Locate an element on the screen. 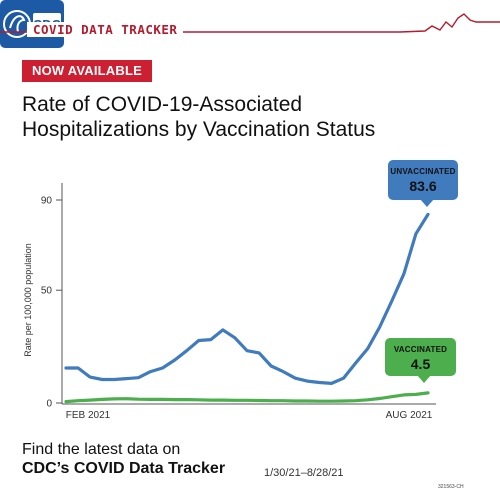  unvaccinated-callout-value: 83.6 is located at coordinates (423, 186).